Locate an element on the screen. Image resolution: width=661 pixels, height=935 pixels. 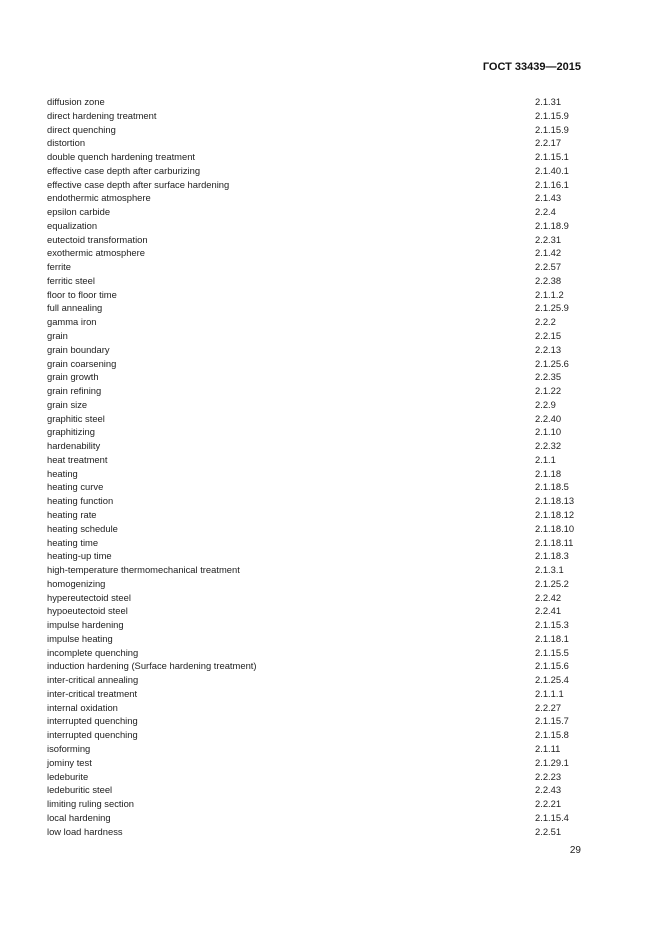
entry-term: distortion is located at coordinates (66, 143).